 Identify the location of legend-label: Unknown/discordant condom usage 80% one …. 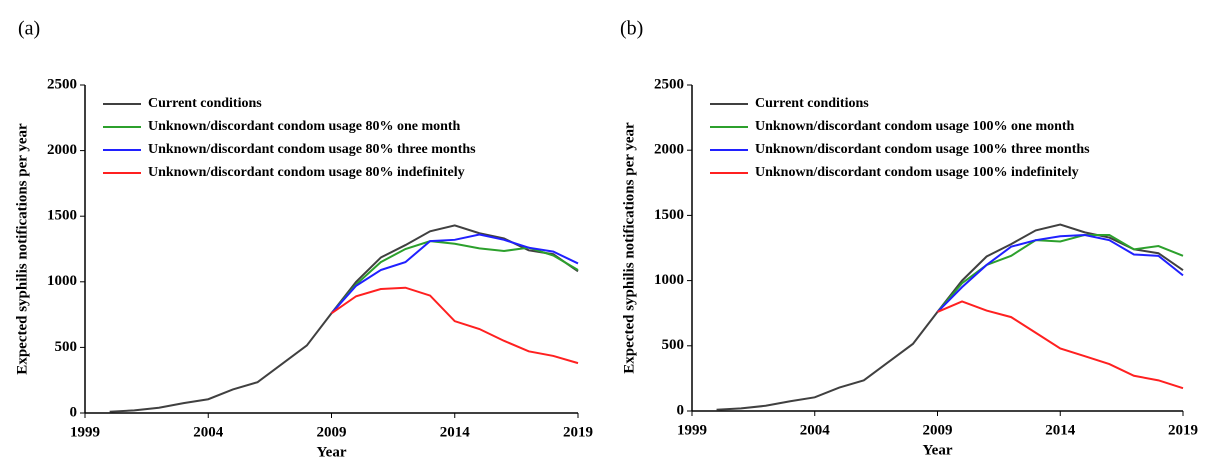
(304, 126).